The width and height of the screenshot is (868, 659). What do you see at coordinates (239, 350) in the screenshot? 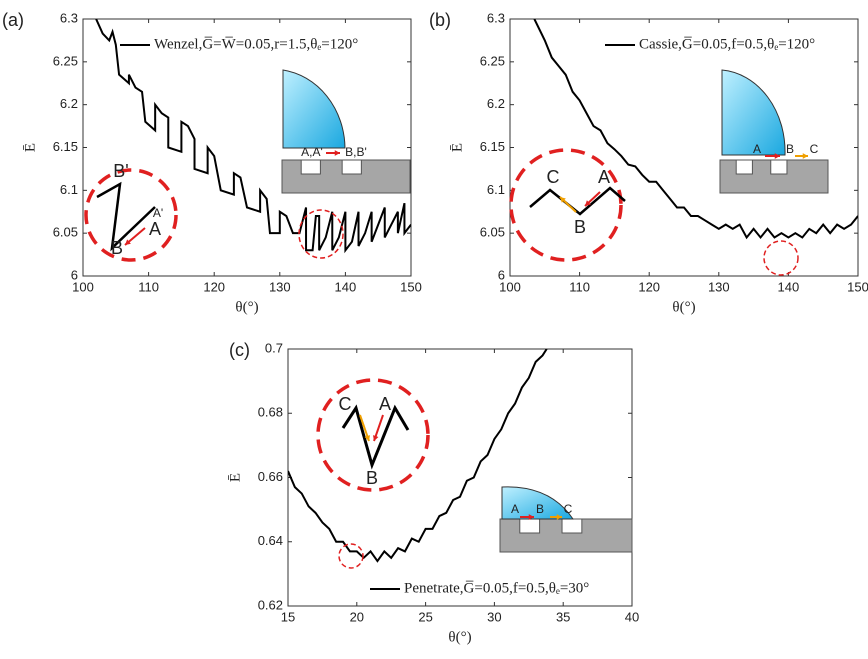
I see `panel-label: (c)` at bounding box center [239, 350].